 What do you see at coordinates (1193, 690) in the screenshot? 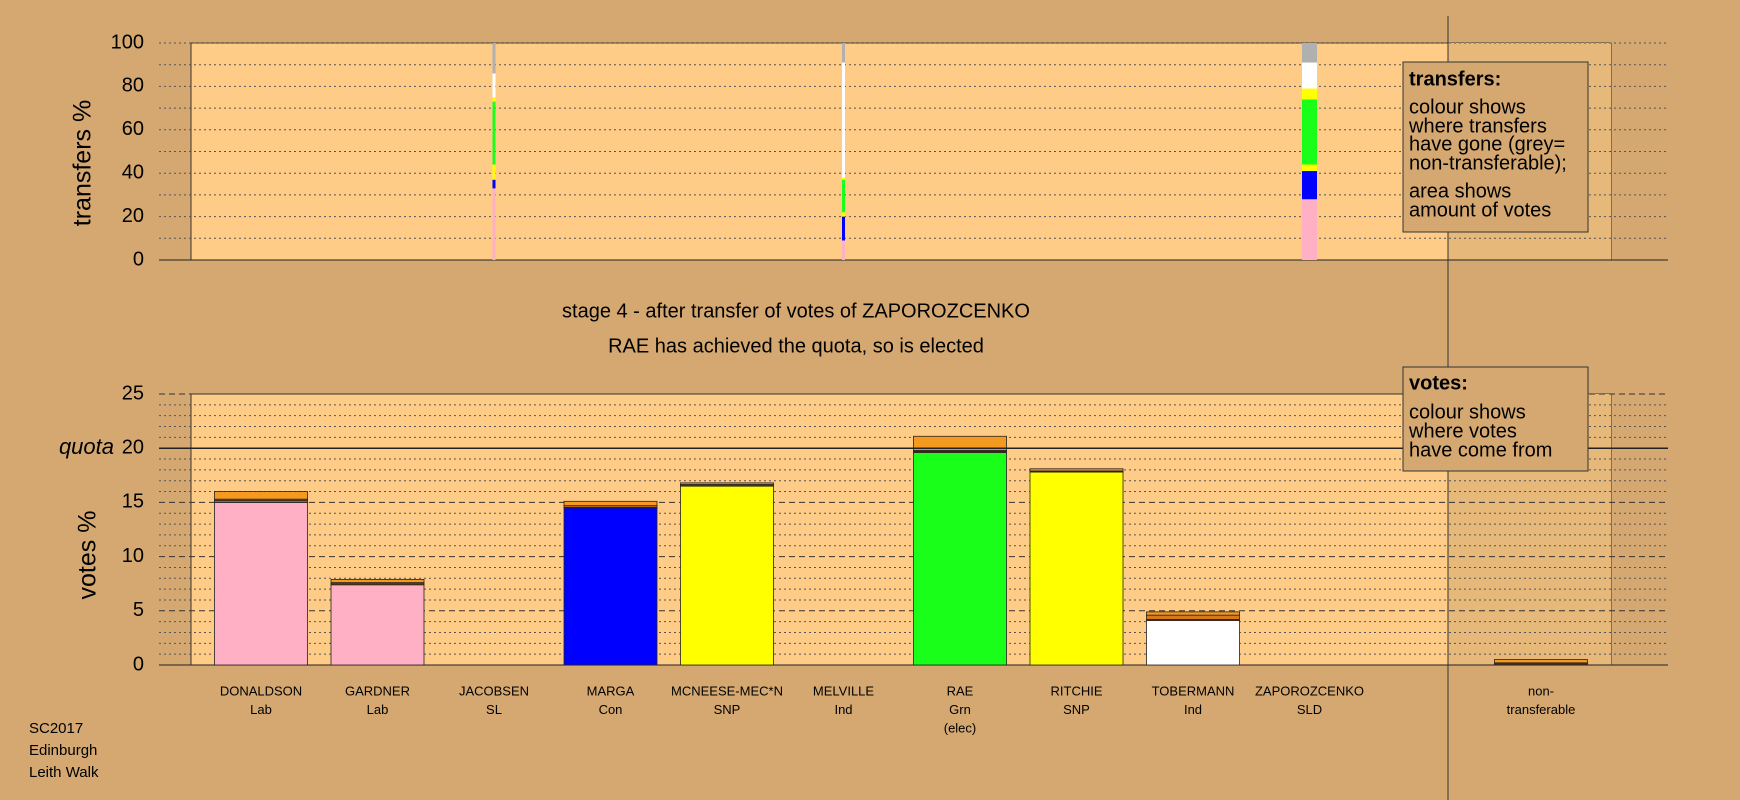
I see `x-tick-label: TOBERMANN` at bounding box center [1193, 690].